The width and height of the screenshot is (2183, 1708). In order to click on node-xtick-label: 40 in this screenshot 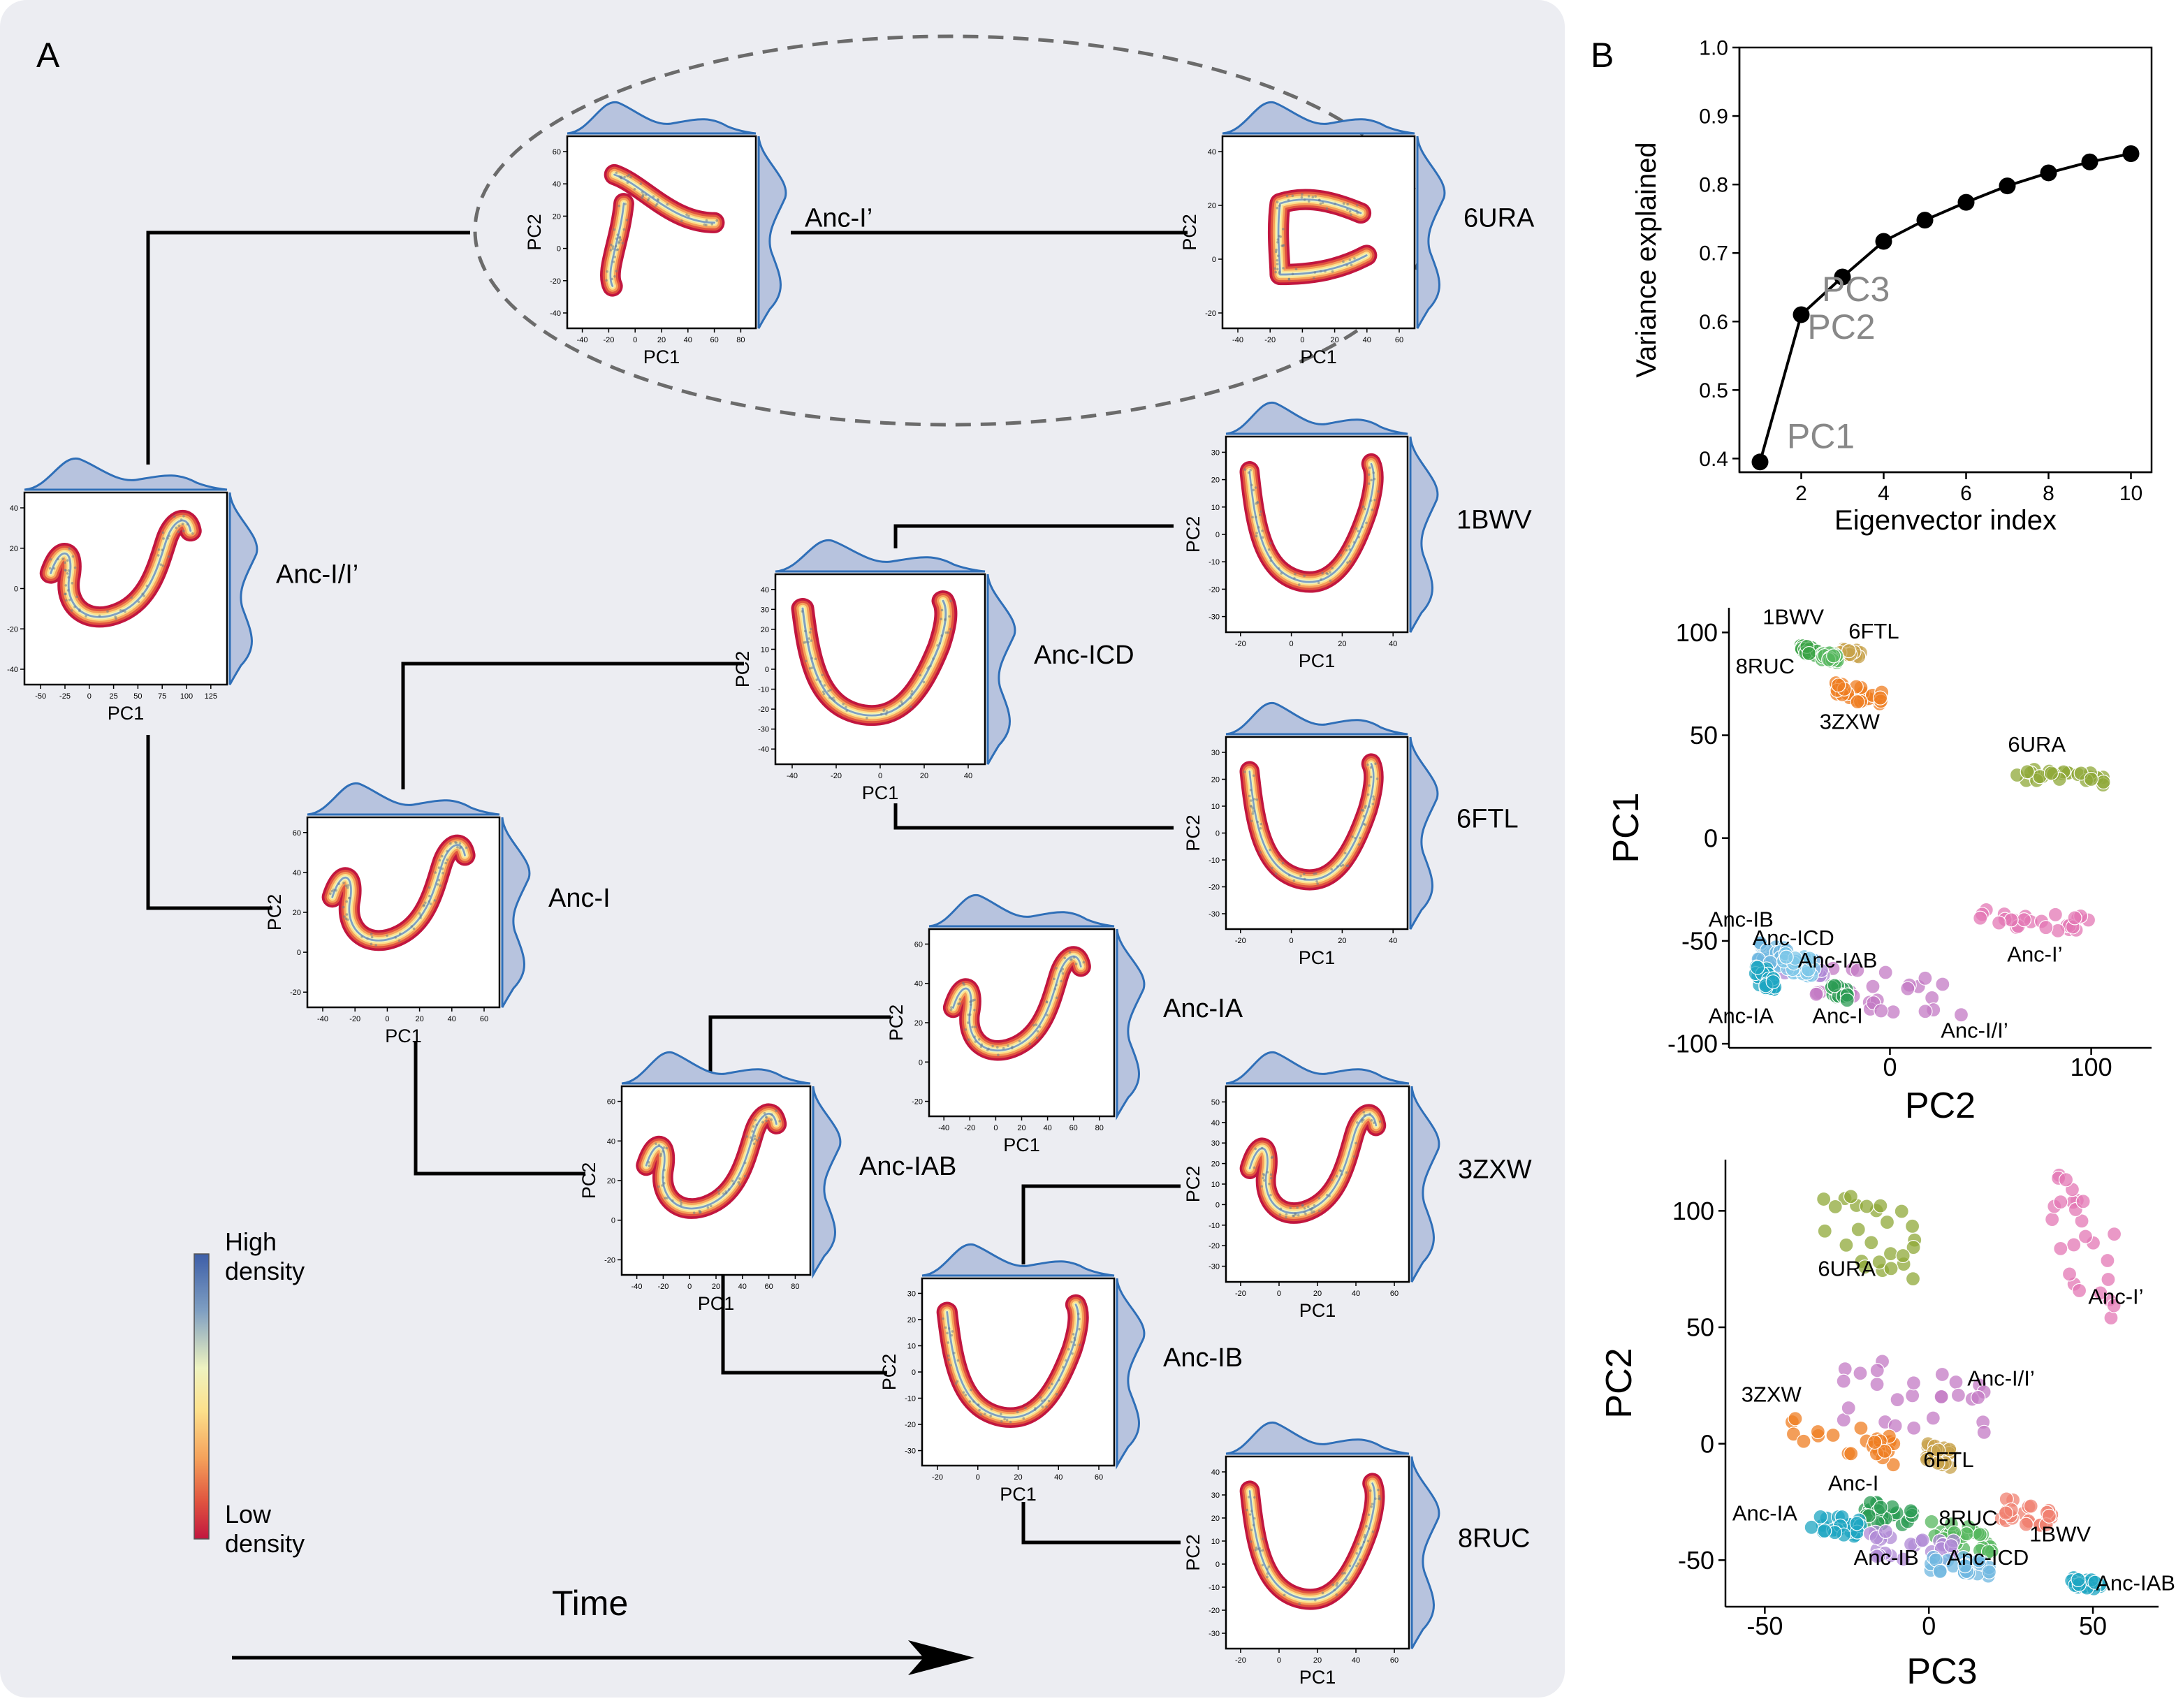, I will do `click(1058, 1477)`.